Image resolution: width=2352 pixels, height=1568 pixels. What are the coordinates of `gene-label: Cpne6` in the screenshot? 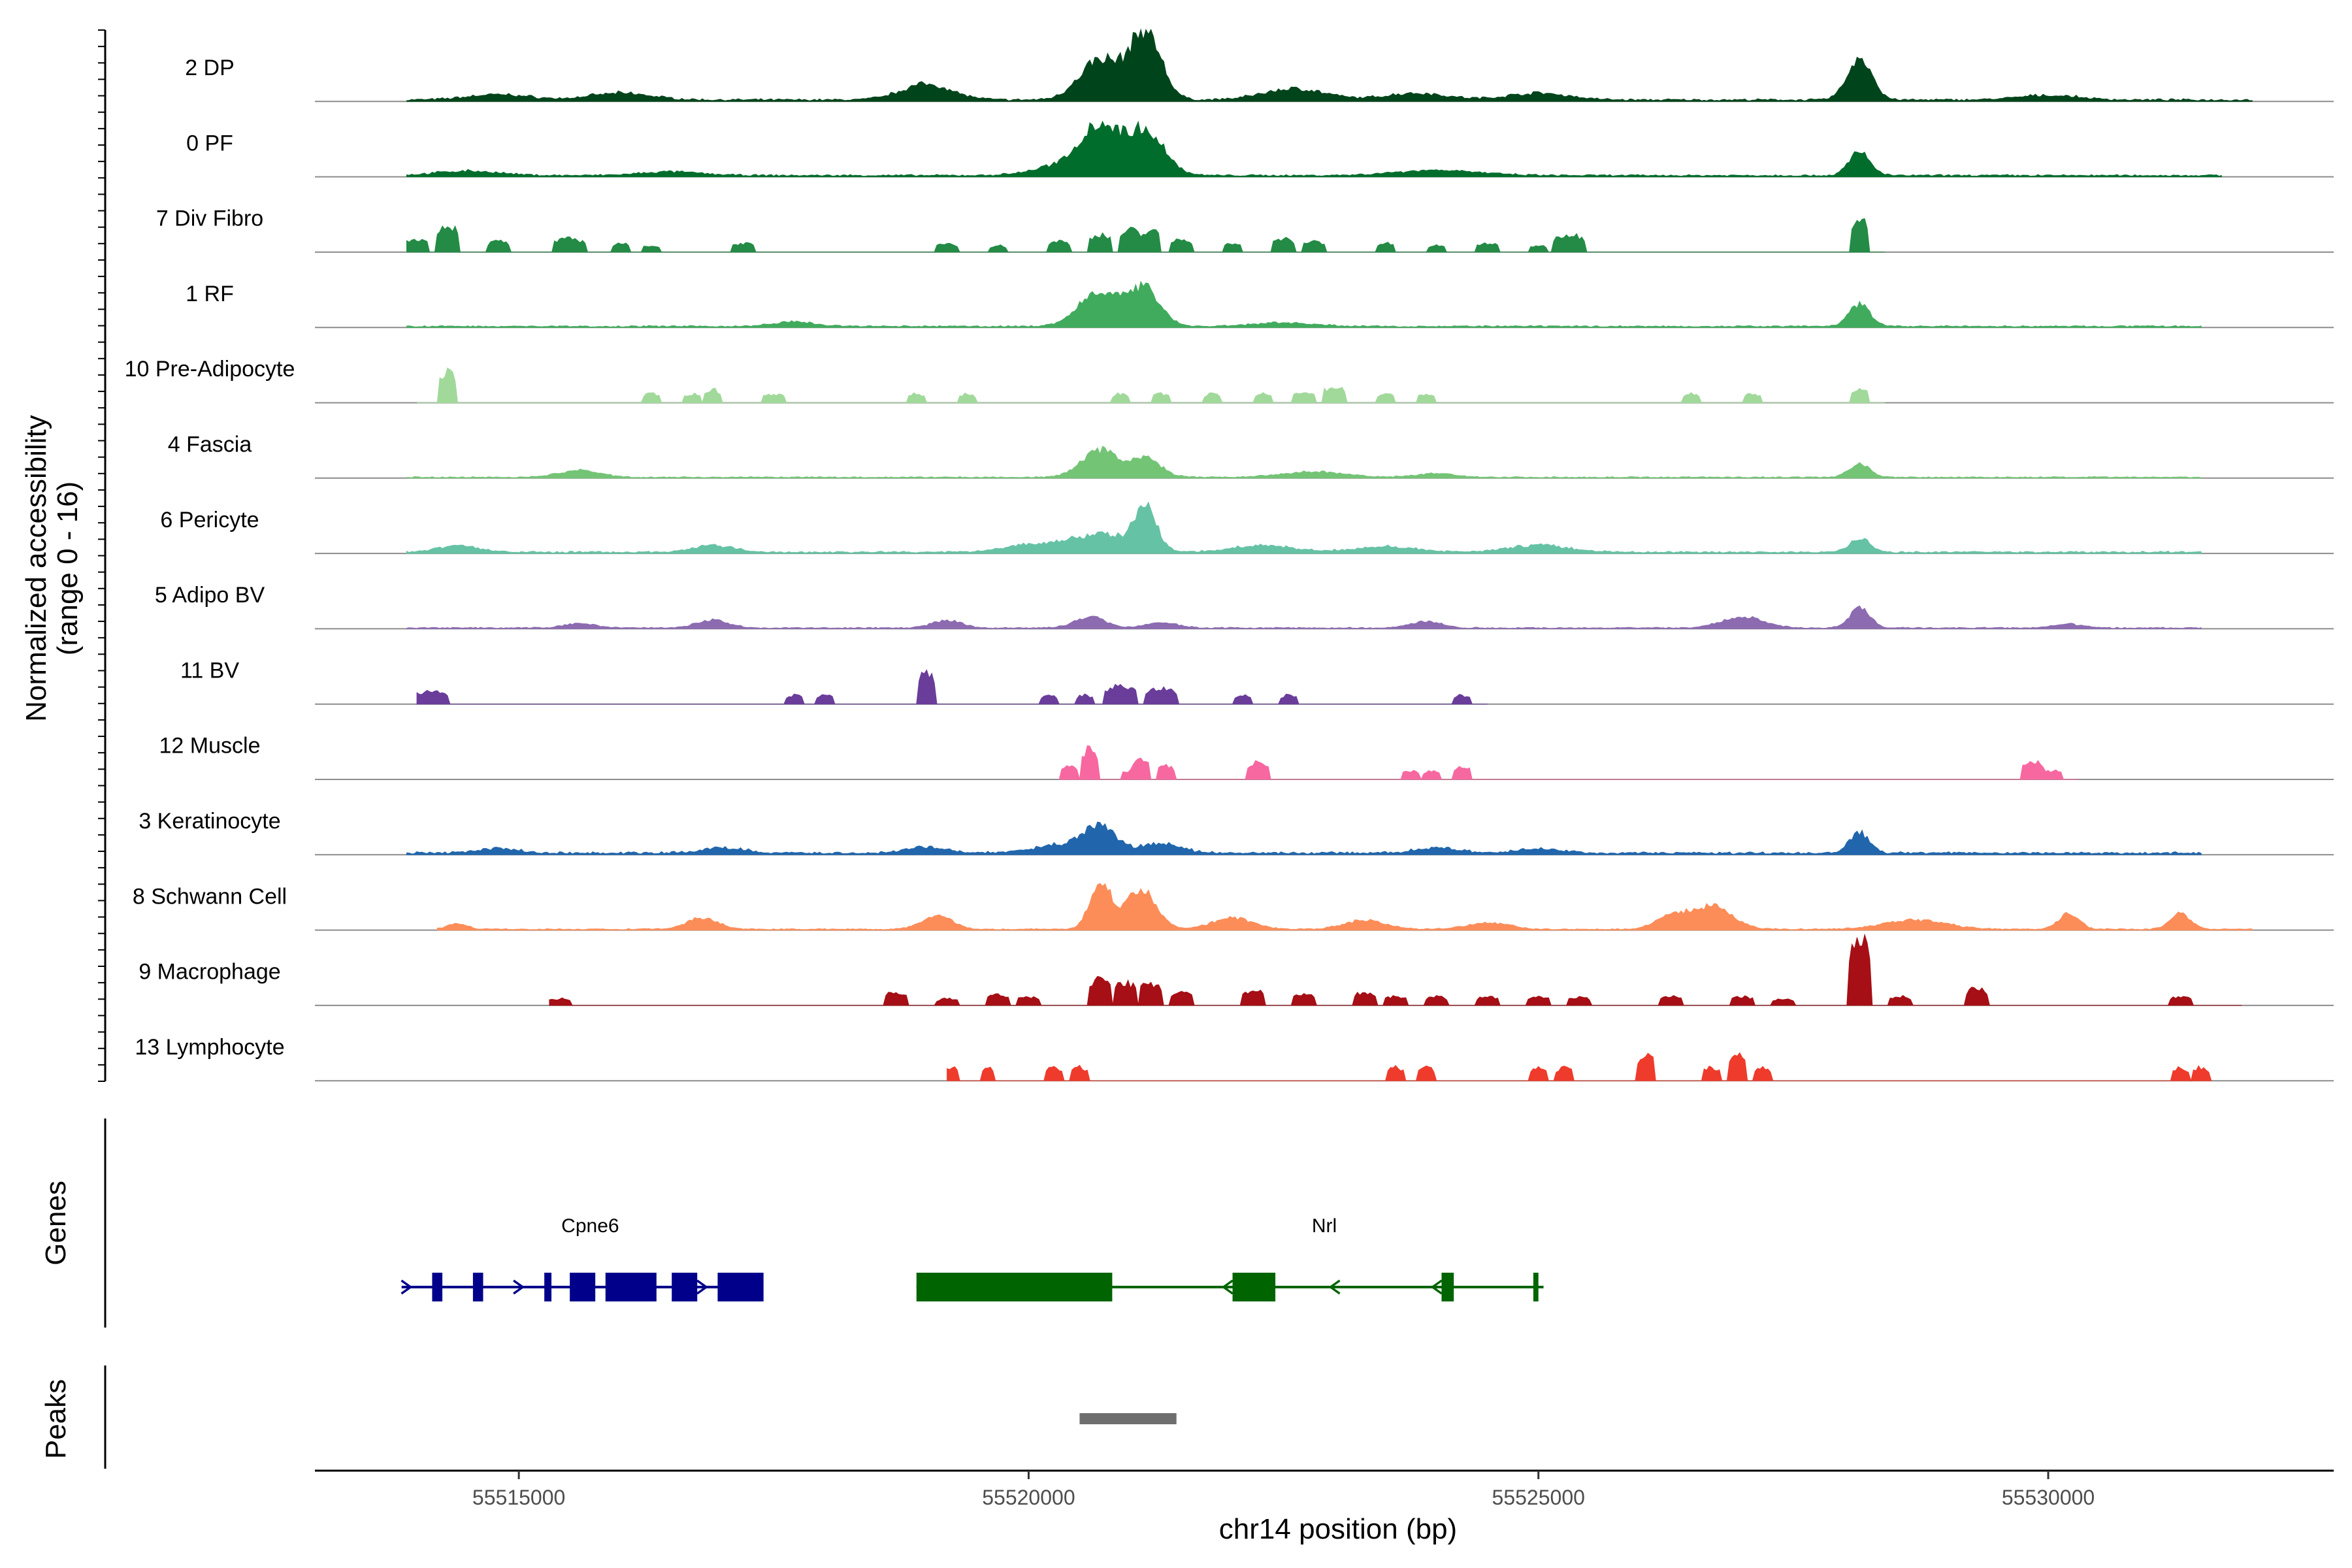 It's located at (590, 1226).